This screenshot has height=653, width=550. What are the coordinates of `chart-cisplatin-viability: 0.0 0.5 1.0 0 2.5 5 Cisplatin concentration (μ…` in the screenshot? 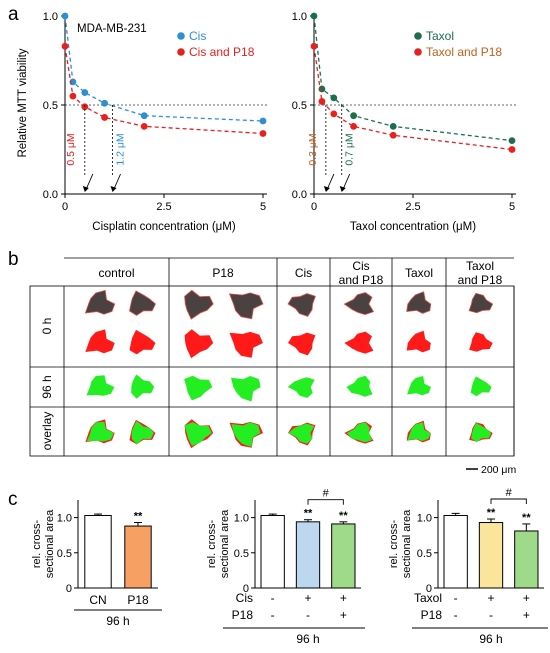 It's located at (155, 122).